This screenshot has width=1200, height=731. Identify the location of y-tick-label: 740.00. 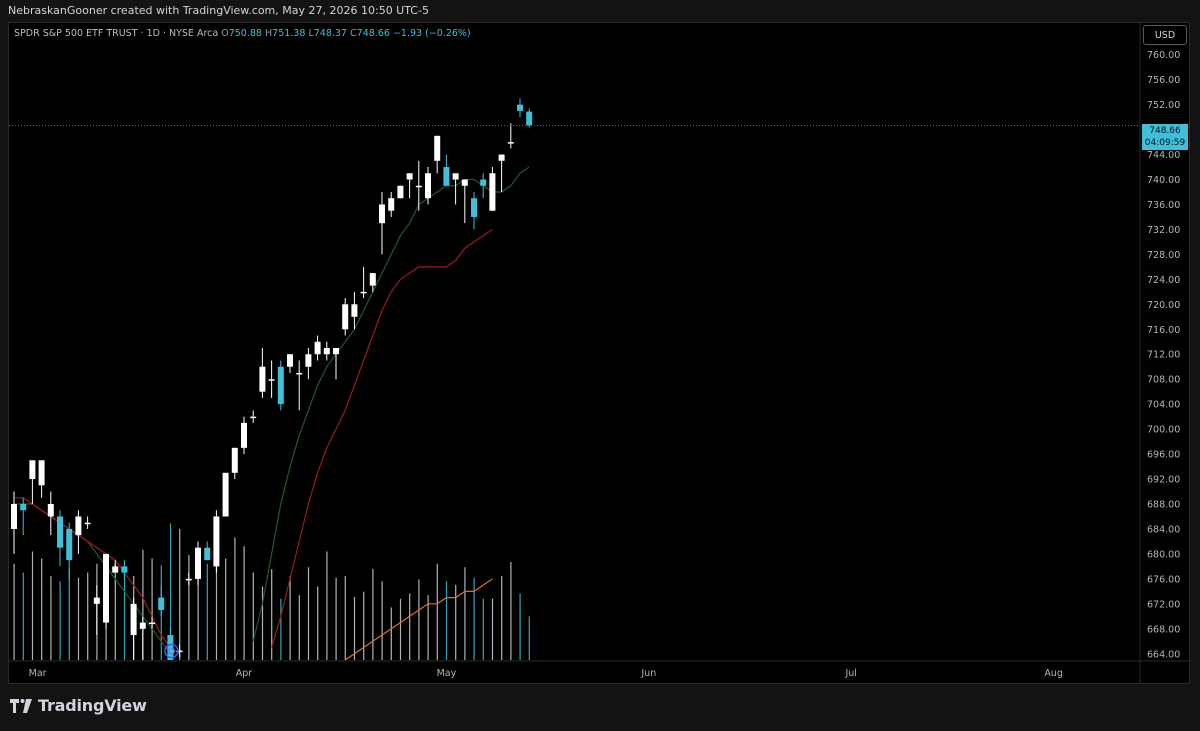
(1163, 180).